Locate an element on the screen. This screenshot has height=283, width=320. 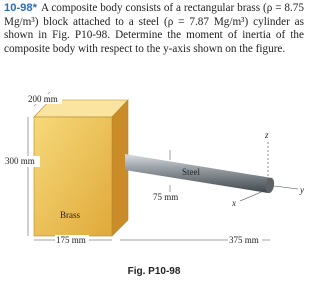
dim-label: 300 mm is located at coordinates (20, 161).